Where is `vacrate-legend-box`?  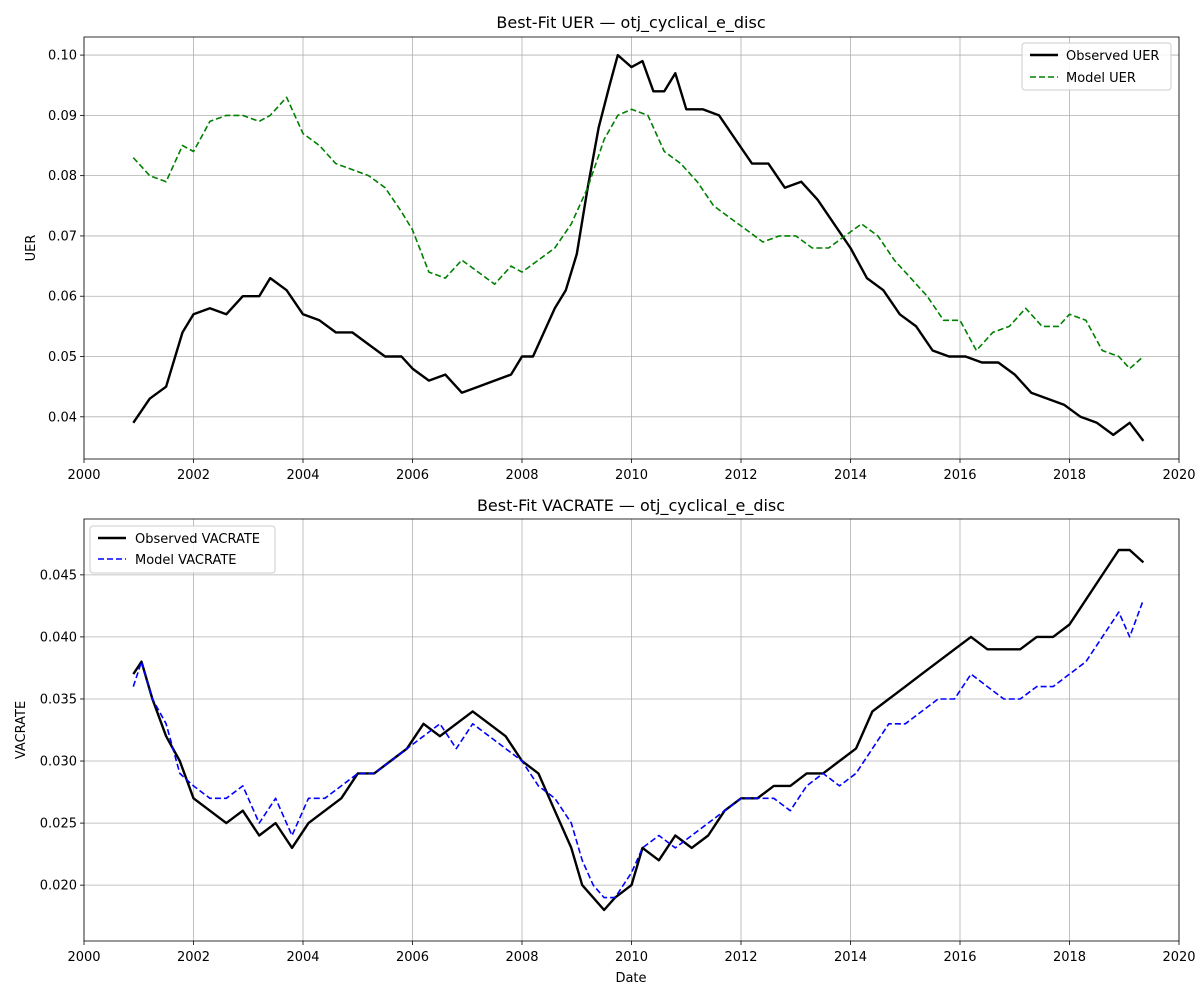 vacrate-legend-box is located at coordinates (182, 549).